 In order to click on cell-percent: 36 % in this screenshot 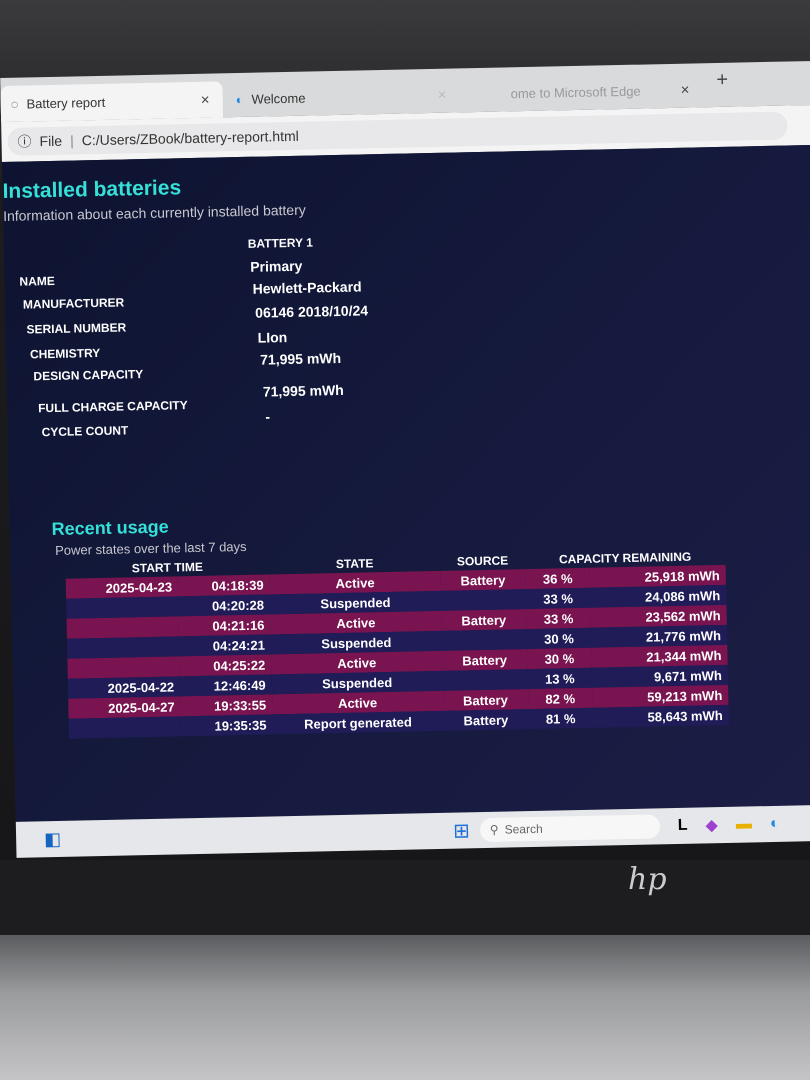, I will do `click(558, 578)`.